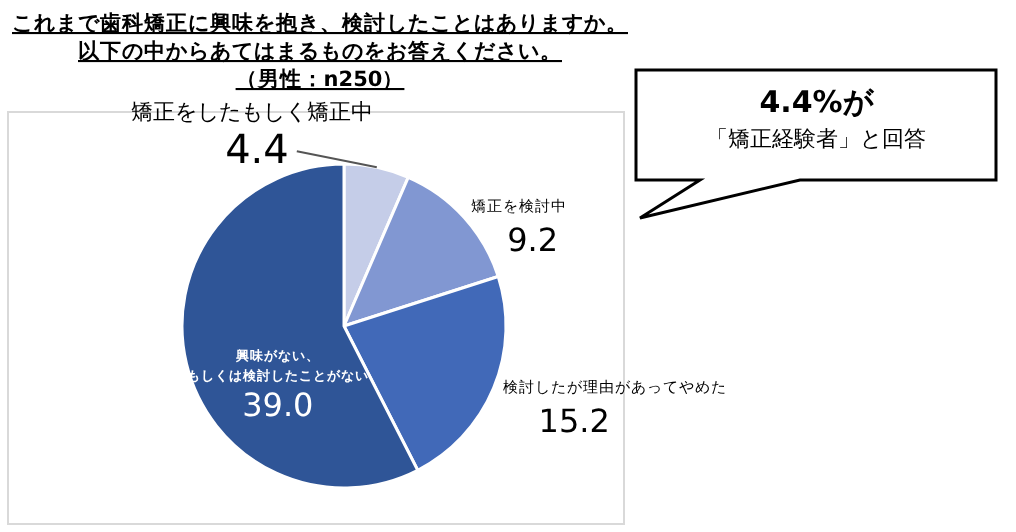  Describe the element at coordinates (320, 37) in the screenshot. I see `chart-title: これまで歯科矯正に興味を抱き、検討したことはありますか。以下の中からあてはまるものをお答えください。` at that location.